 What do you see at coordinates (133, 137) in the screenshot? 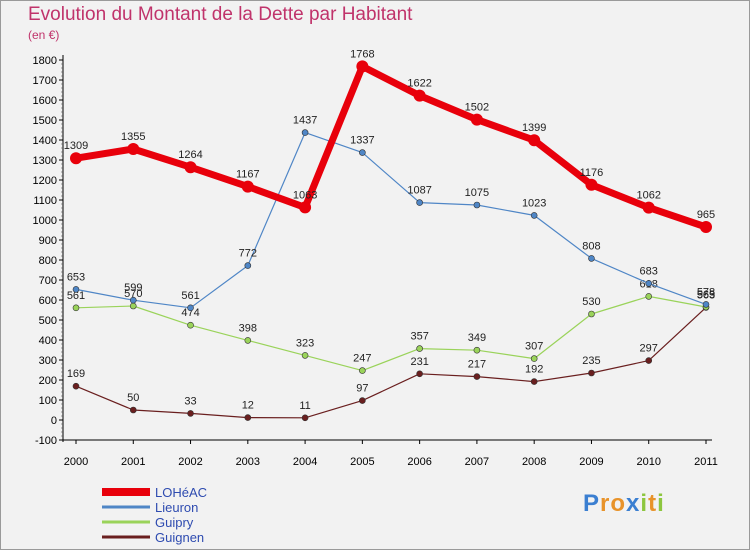
I see `data-label: 1355` at bounding box center [133, 137].